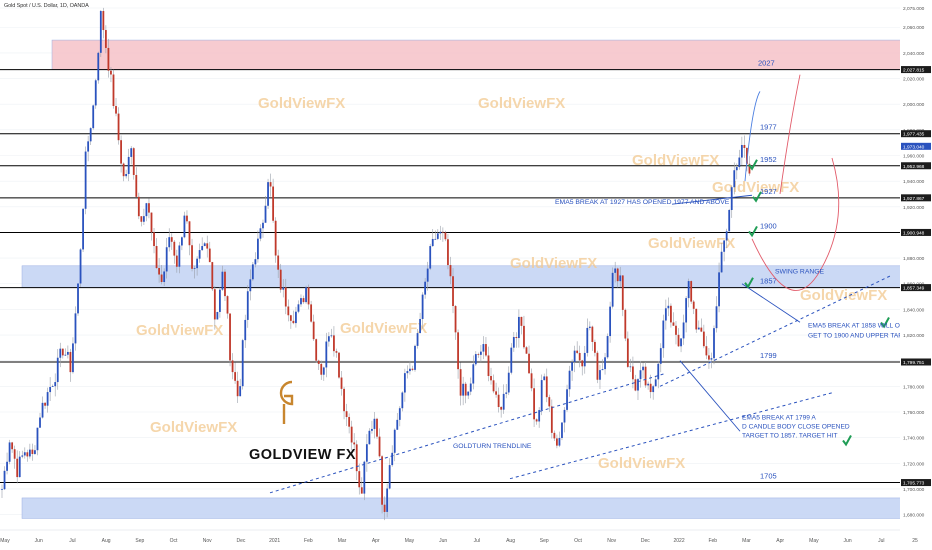  What do you see at coordinates (139, 541) in the screenshot?
I see `x-tick-label: Sep` at bounding box center [139, 541].